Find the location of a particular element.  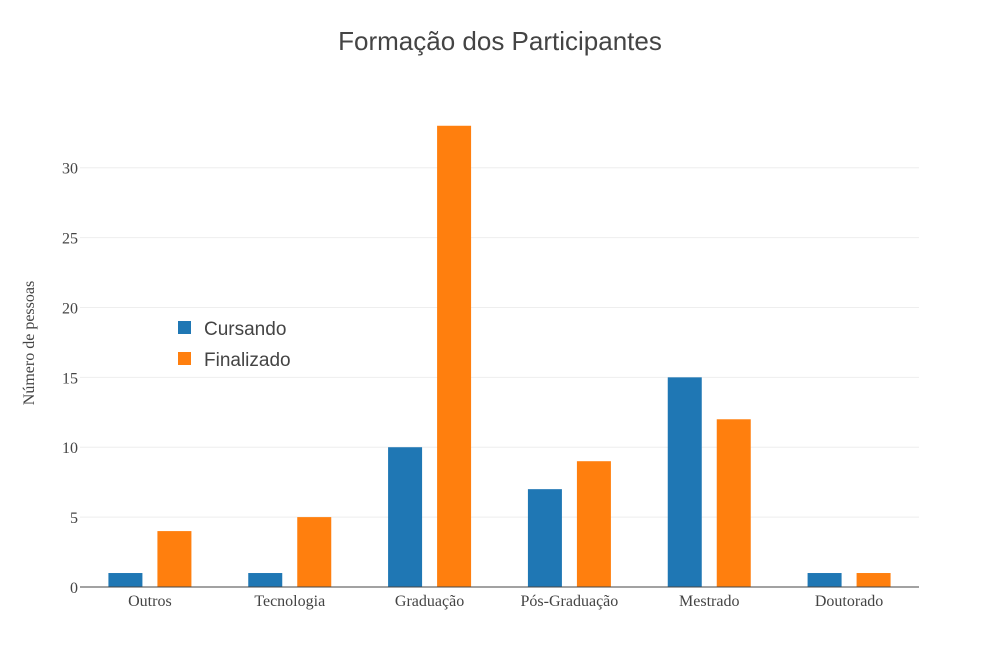

y-tick-label: 20 is located at coordinates (70, 308).